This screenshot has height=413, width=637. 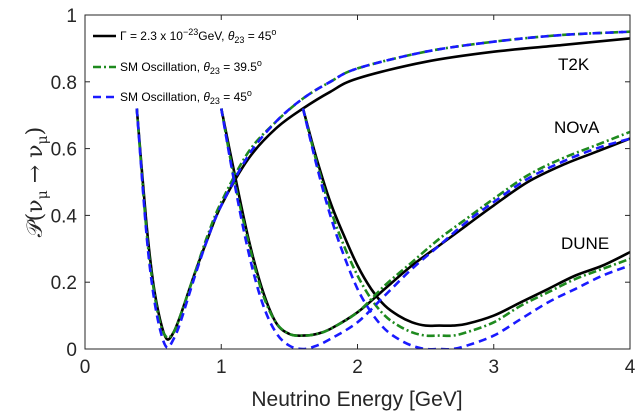 What do you see at coordinates (585, 243) in the screenshot?
I see `annotation-dune: DUNE` at bounding box center [585, 243].